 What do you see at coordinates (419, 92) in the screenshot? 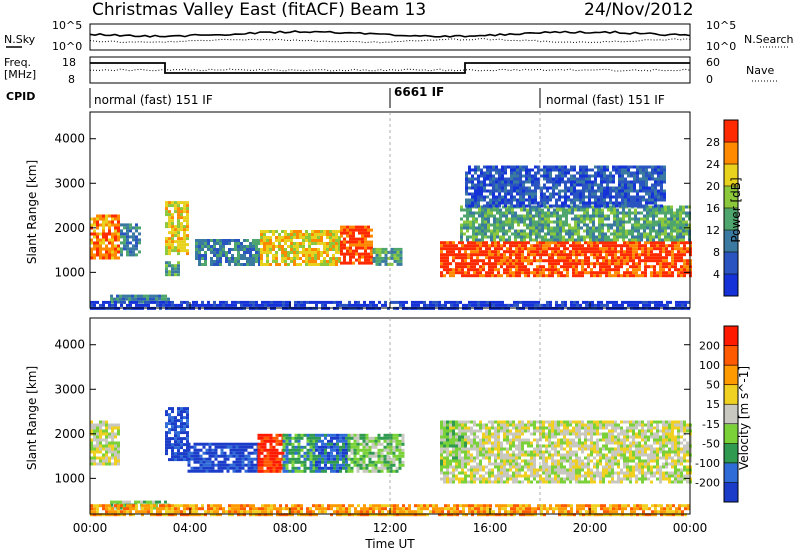
I see `cpid-segment-1: 6661 IF` at bounding box center [419, 92].